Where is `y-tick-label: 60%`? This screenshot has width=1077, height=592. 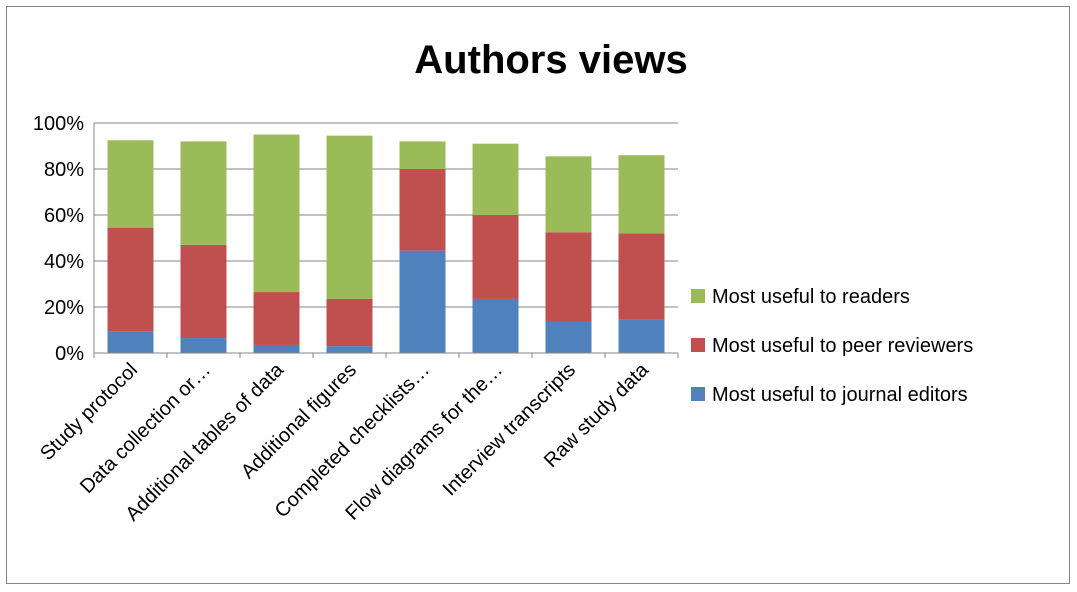 y-tick-label: 60% is located at coordinates (64, 216).